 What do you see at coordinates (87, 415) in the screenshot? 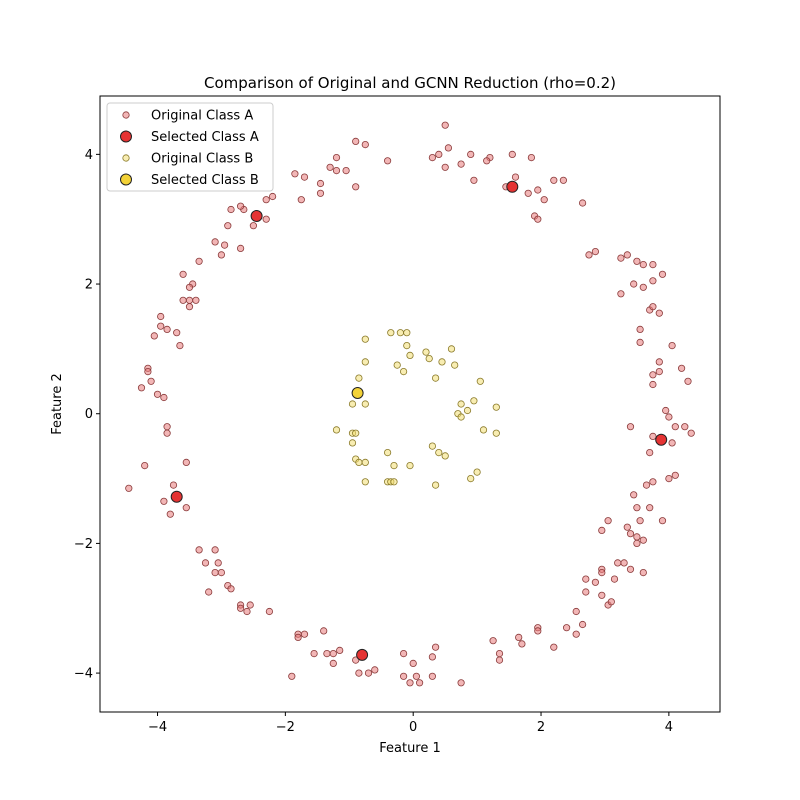
I see `y-axis-ticks: −4 −2 0 2 4` at bounding box center [87, 415].